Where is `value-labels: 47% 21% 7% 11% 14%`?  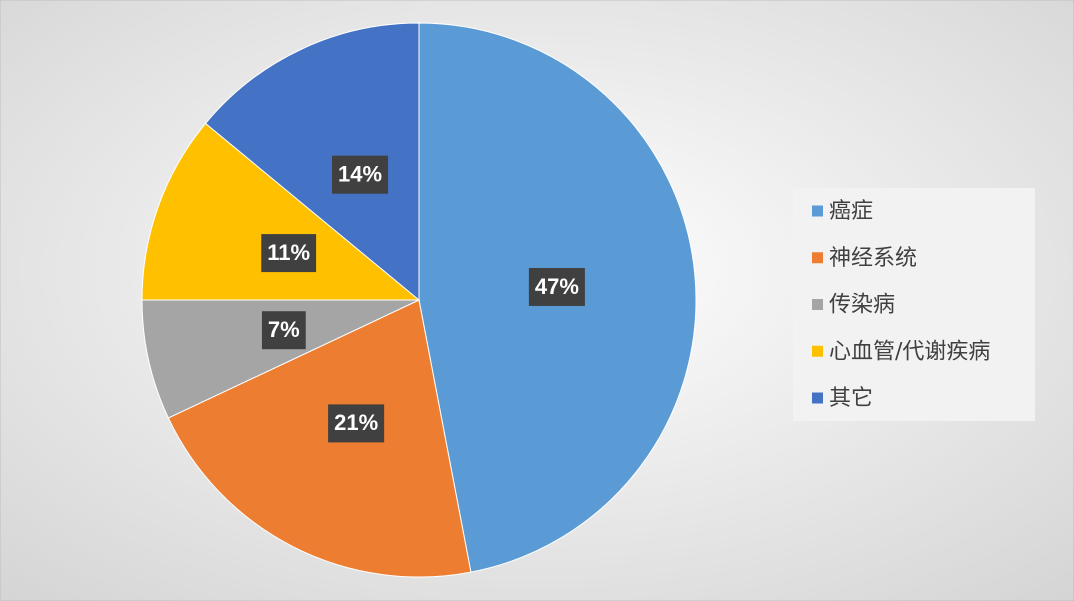 value-labels: 47% 21% 7% 11% 14% is located at coordinates (423, 299).